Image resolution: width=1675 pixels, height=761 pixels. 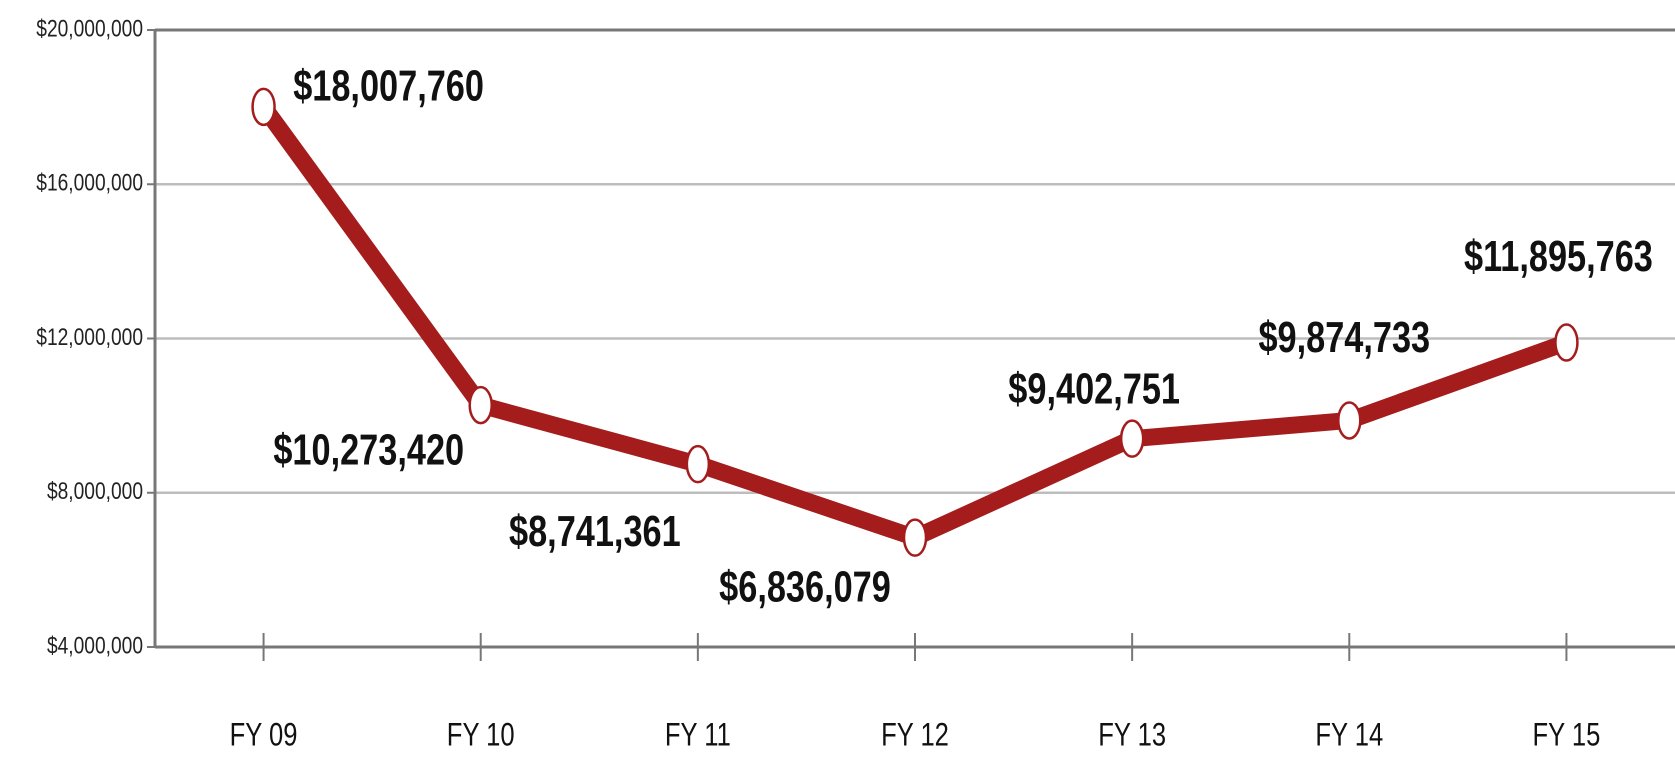 I want to click on value-label: $8,741,361, so click(x=595, y=531).